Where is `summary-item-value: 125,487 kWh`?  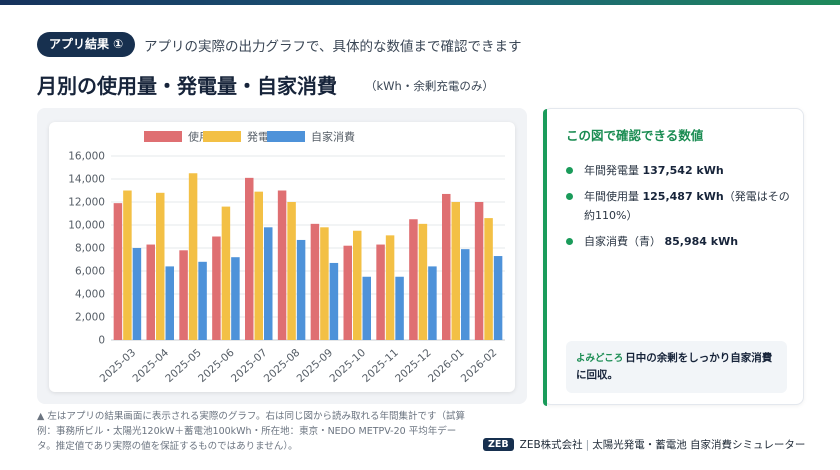 summary-item-value: 125,487 kWh is located at coordinates (683, 196).